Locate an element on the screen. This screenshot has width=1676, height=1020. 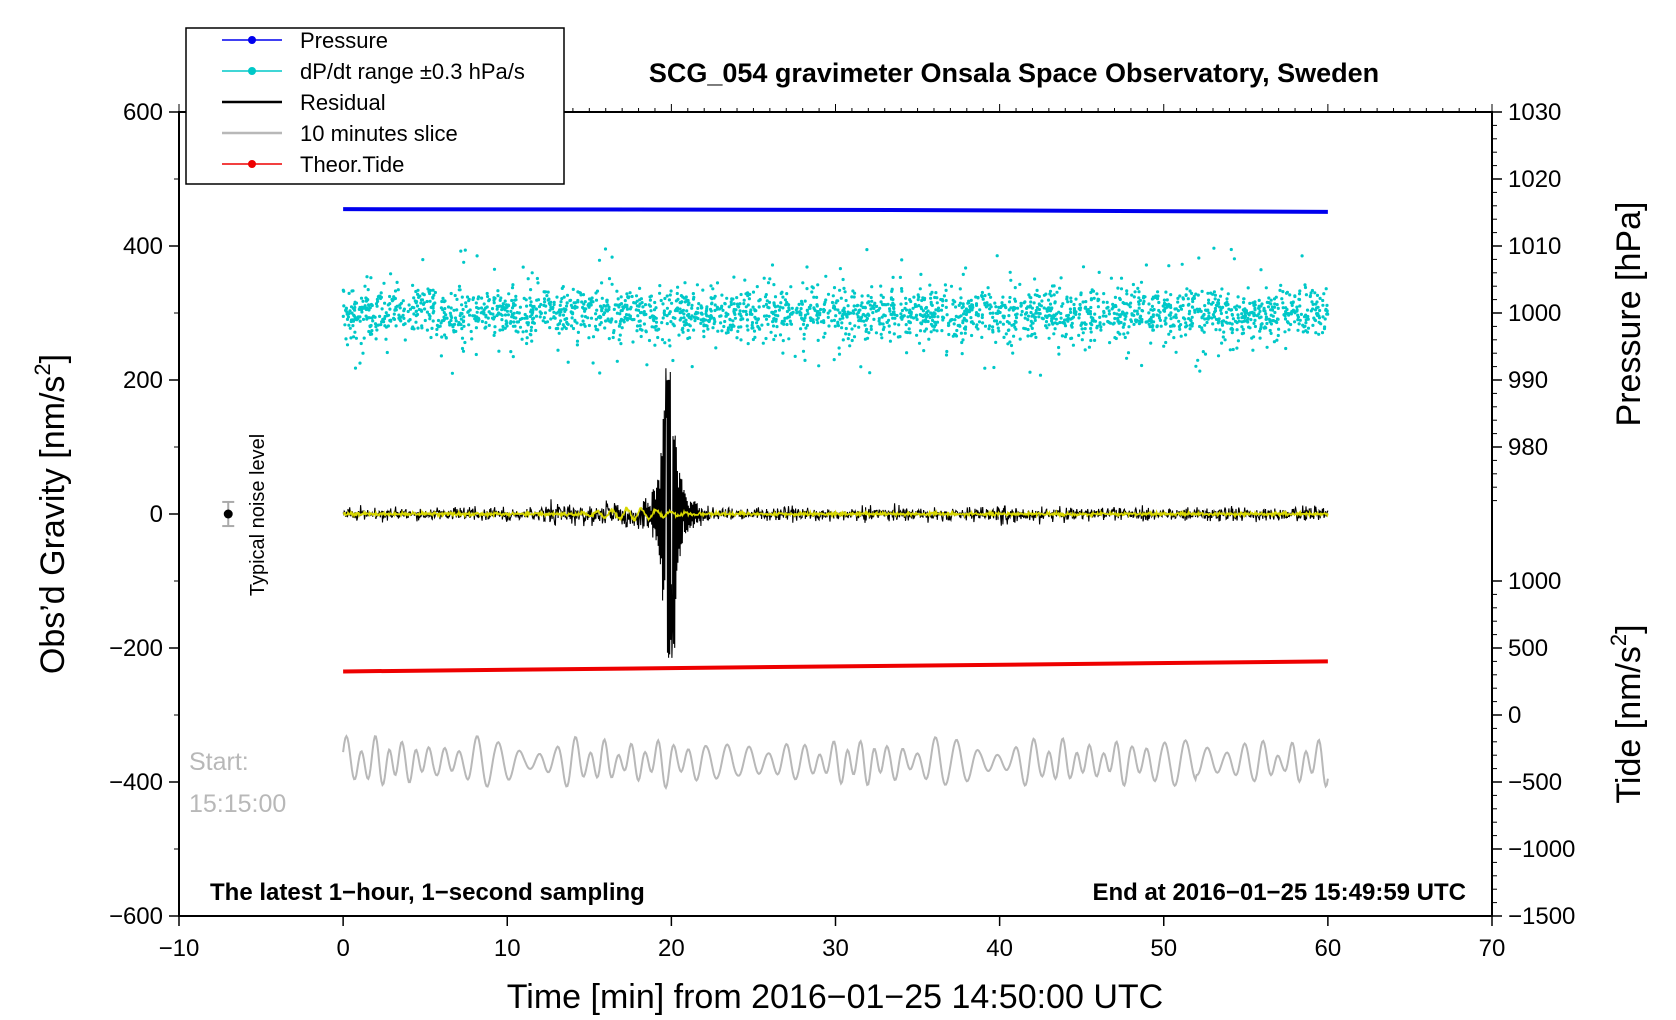
legend-item-slice: 10 minutes slice is located at coordinates (340, 133).